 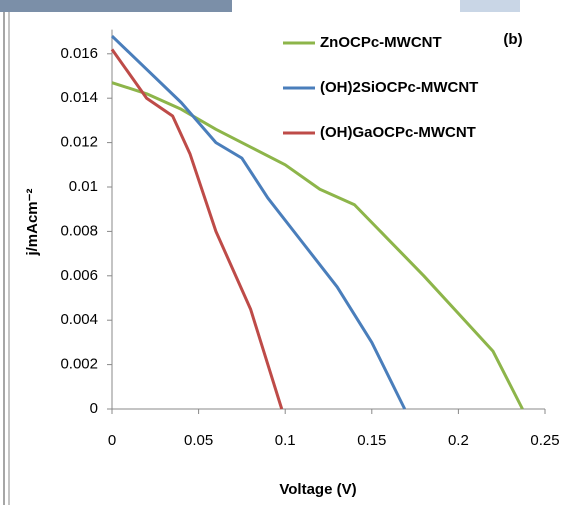 I want to click on y-tick-label: 0, so click(x=94, y=408).